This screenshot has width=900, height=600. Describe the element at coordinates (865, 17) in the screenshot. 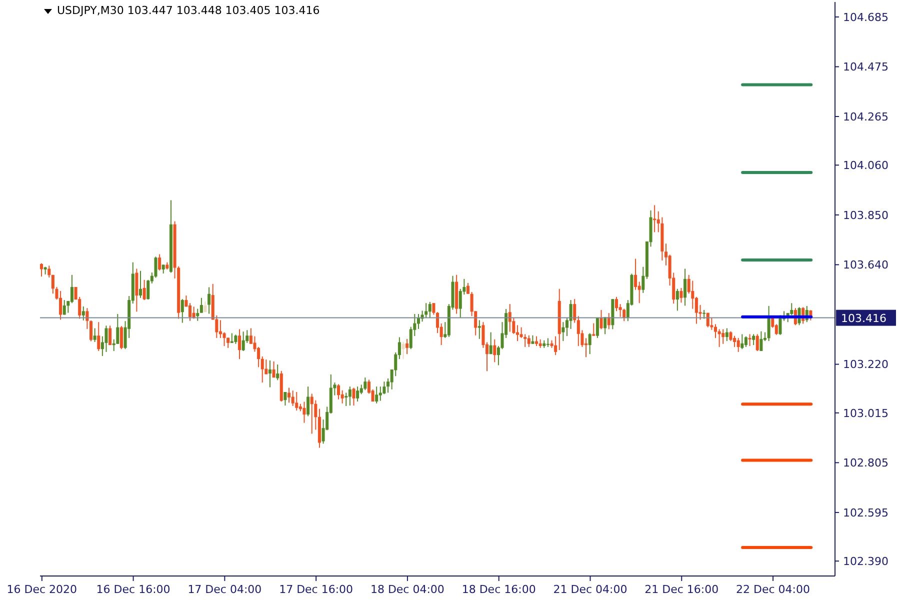

I see `y-tick-label: 104.685` at that location.